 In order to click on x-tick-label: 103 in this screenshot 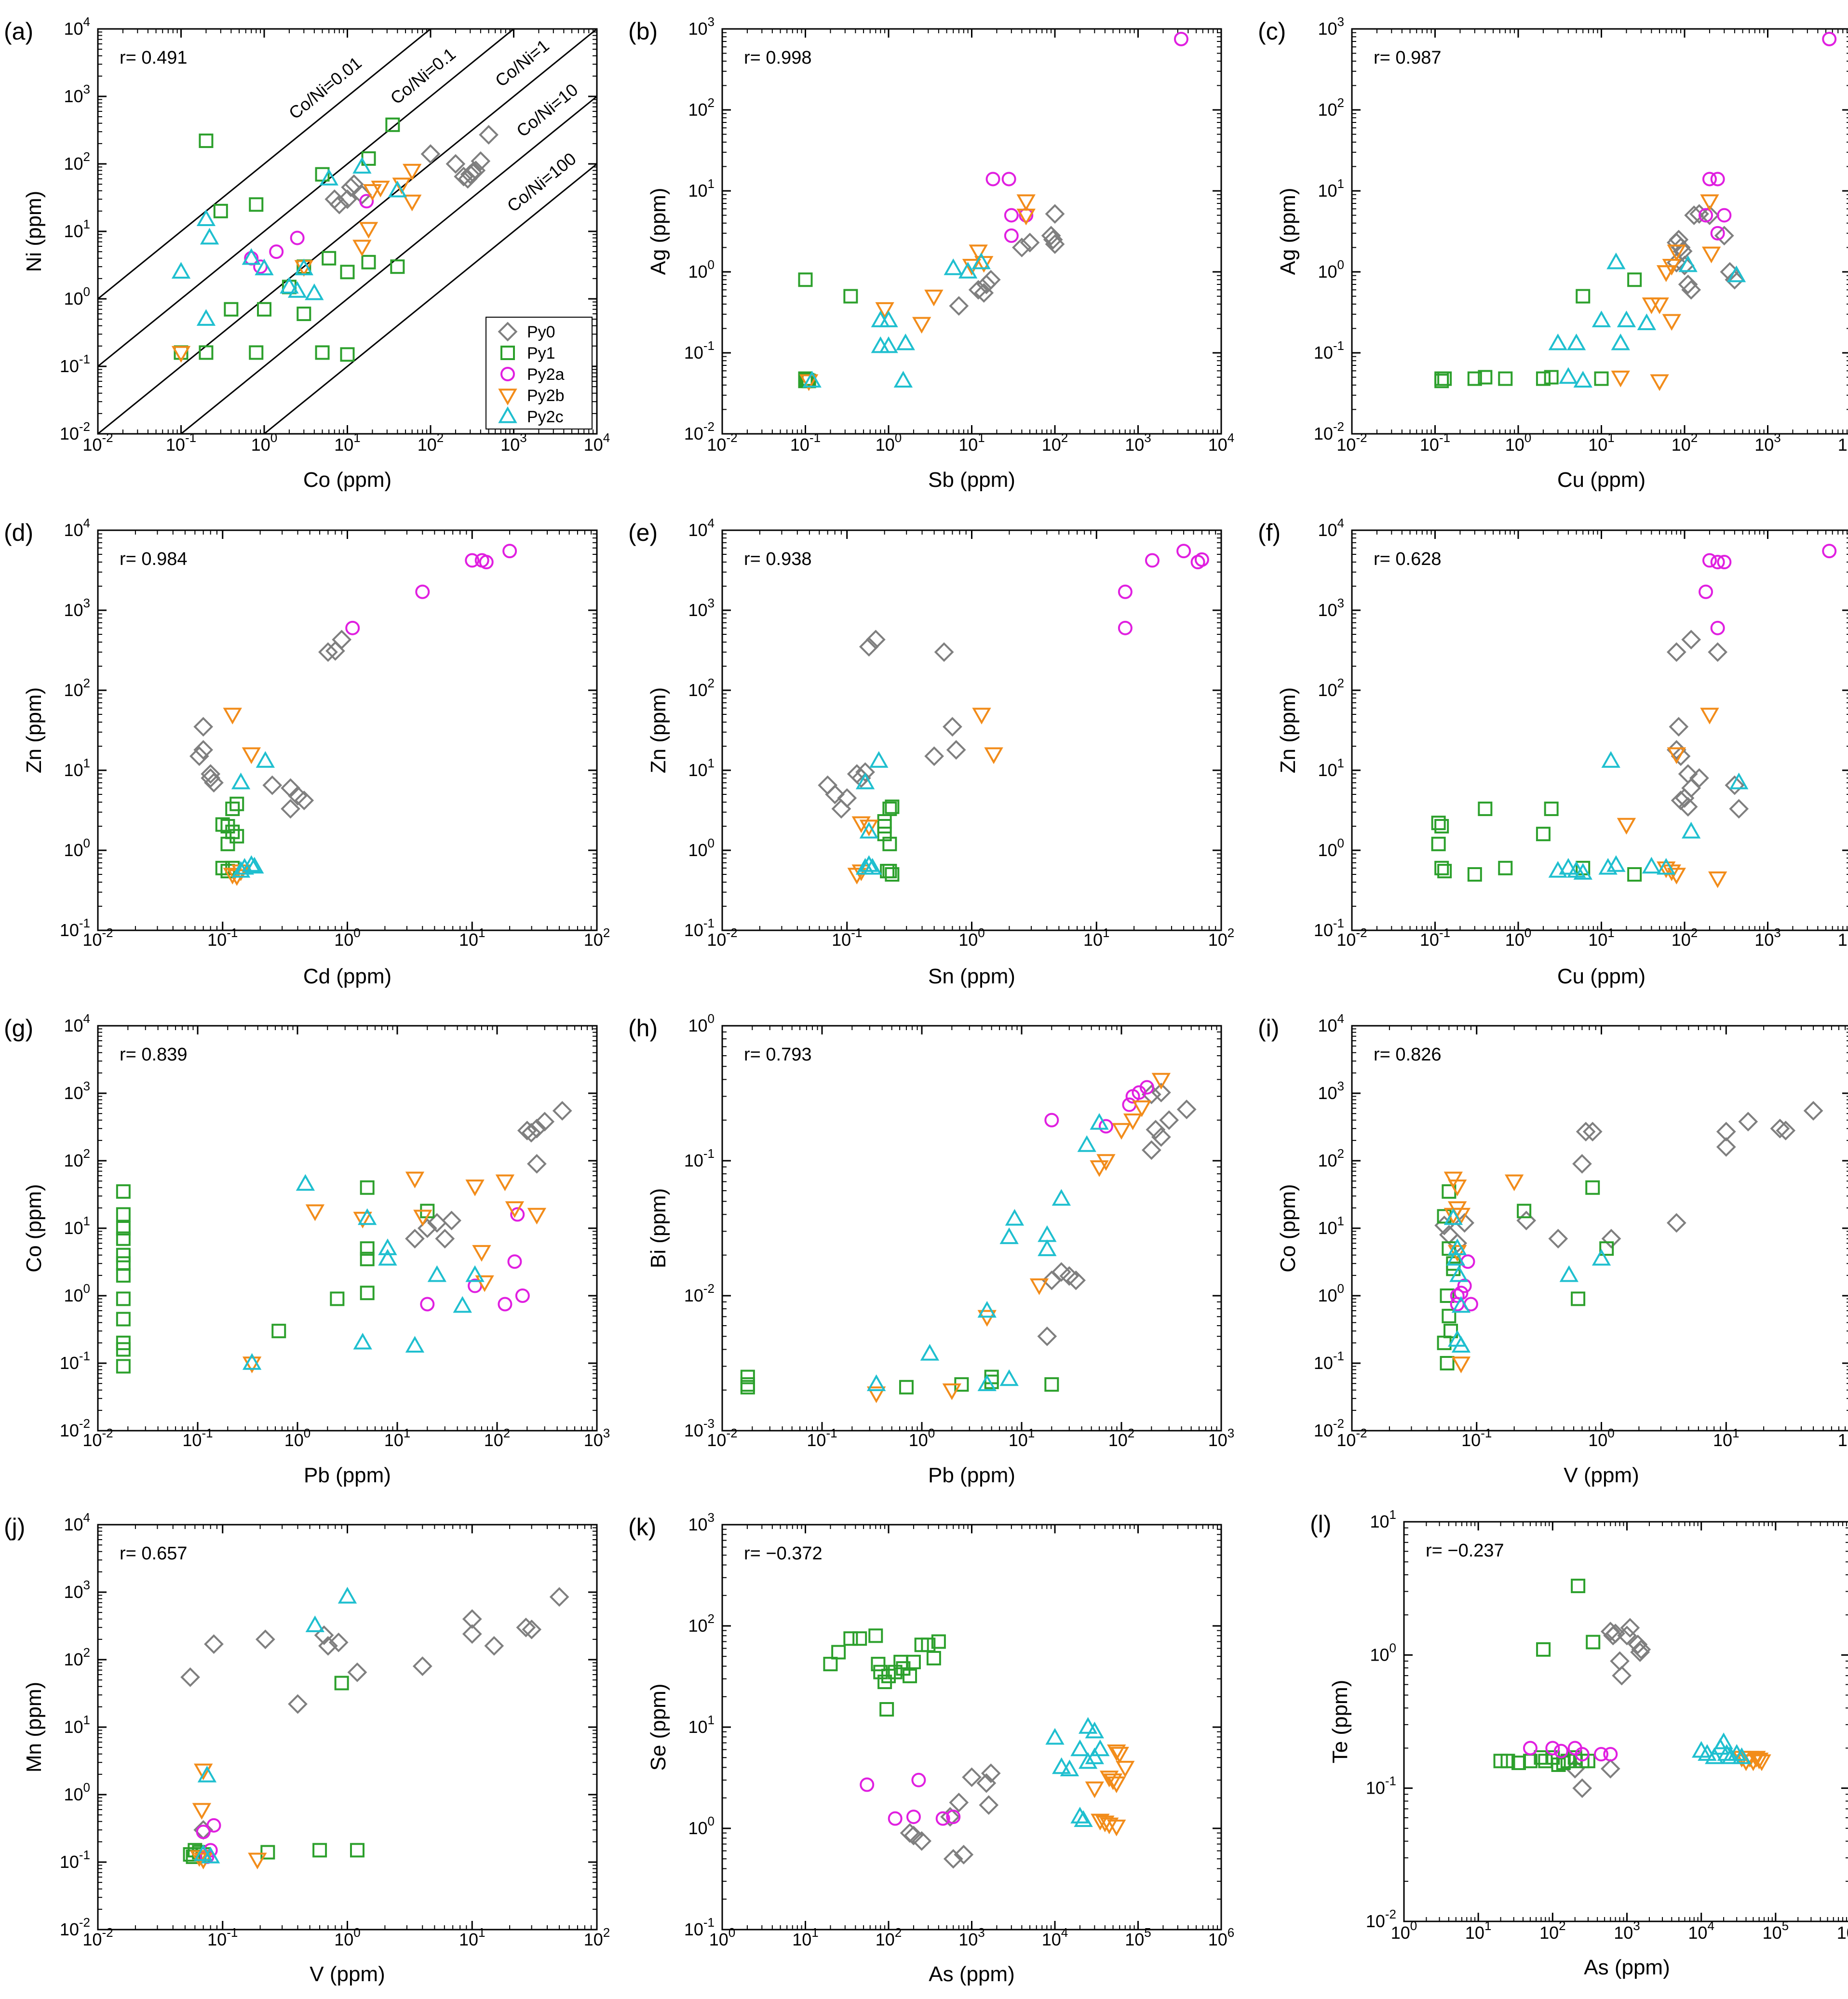, I will do `click(1138, 443)`.